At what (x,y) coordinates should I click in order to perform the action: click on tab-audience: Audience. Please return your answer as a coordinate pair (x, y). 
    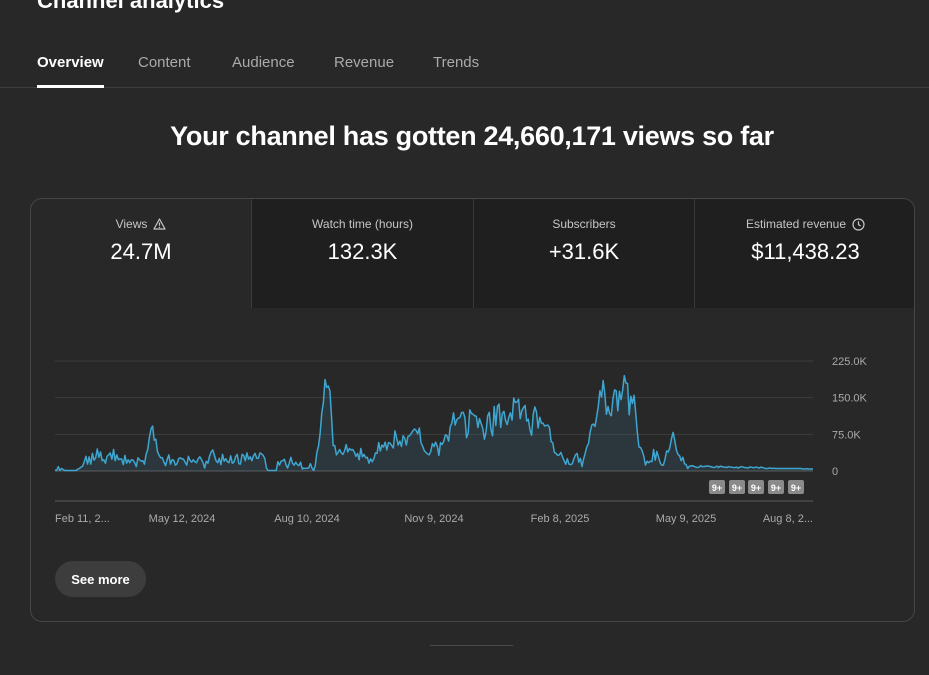
    Looking at the image, I should click on (263, 62).